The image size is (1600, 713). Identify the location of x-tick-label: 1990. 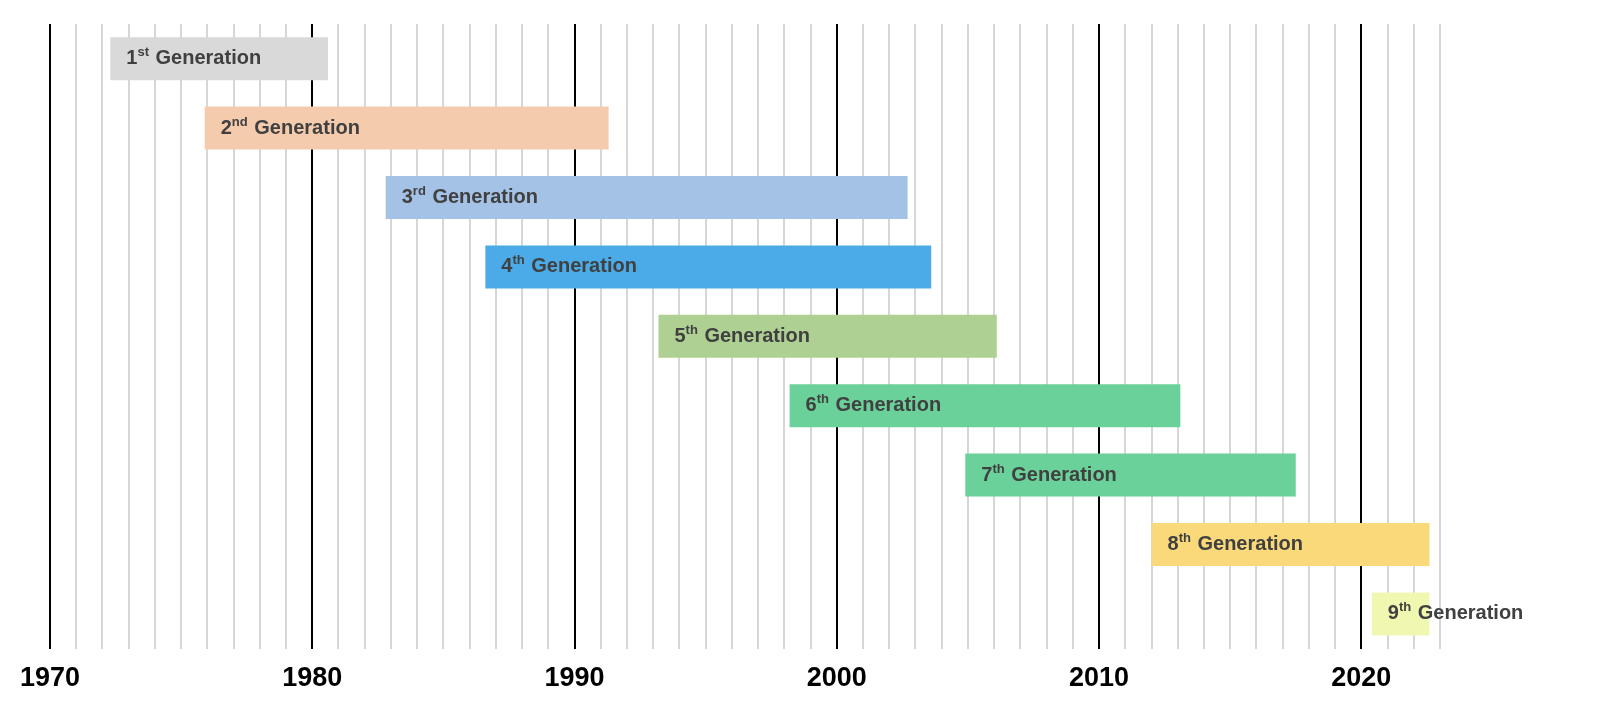
(574, 677).